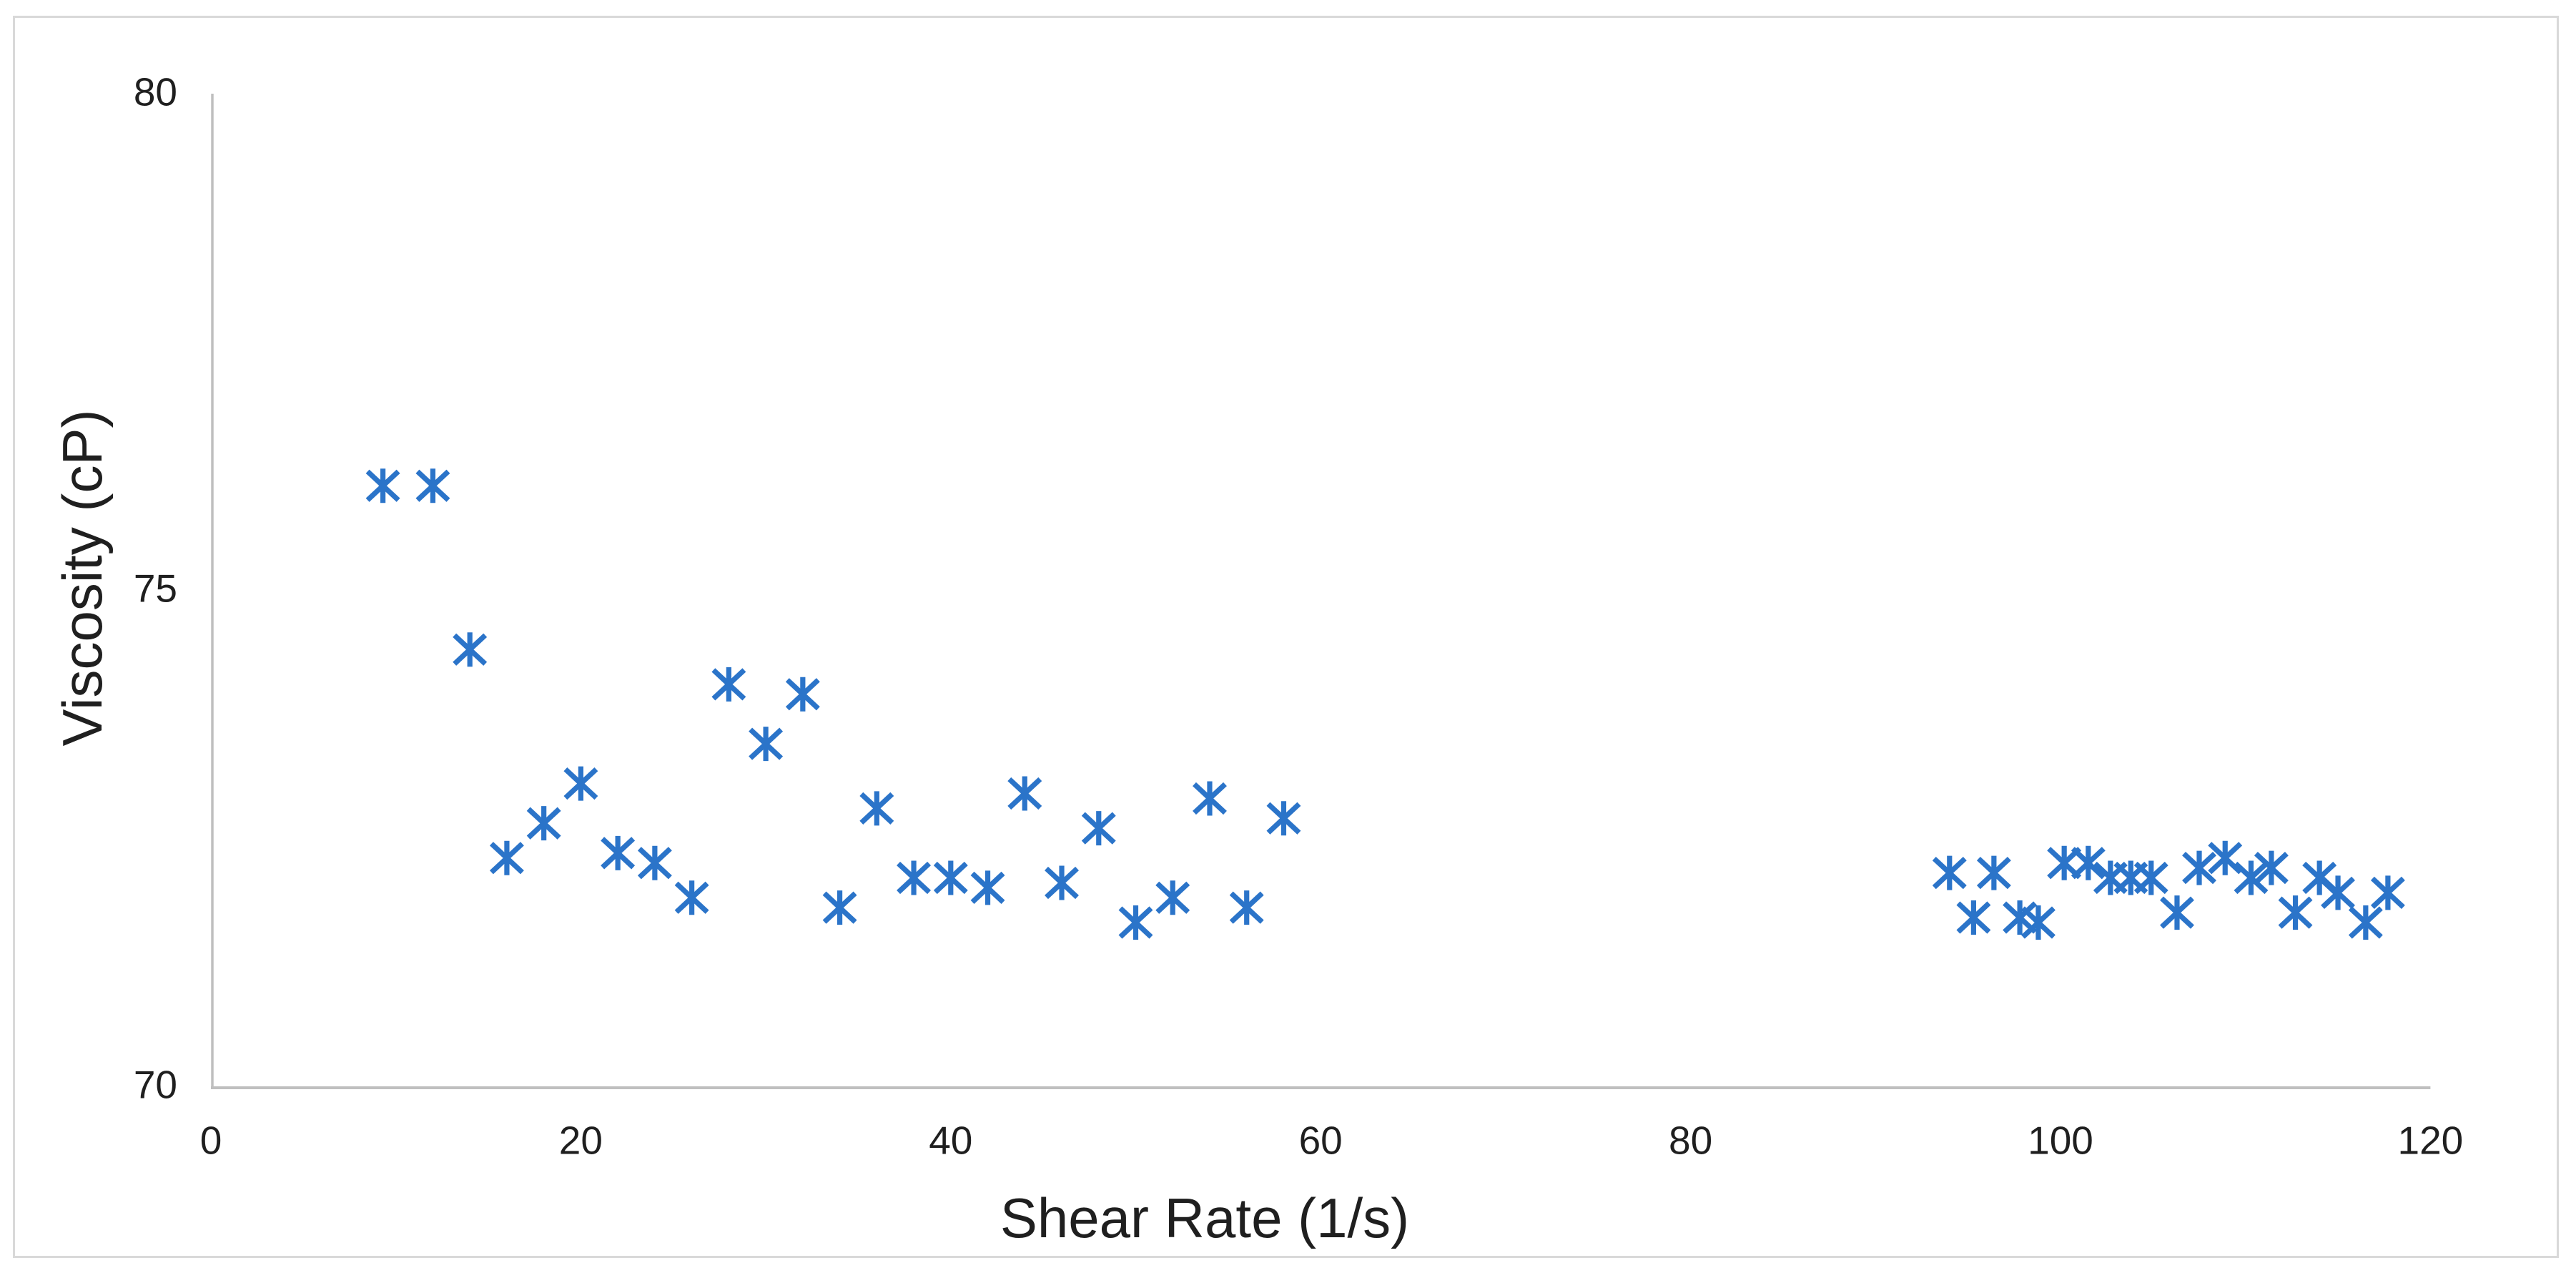  I want to click on y-axis-title: Viscosity (cP), so click(82, 578).